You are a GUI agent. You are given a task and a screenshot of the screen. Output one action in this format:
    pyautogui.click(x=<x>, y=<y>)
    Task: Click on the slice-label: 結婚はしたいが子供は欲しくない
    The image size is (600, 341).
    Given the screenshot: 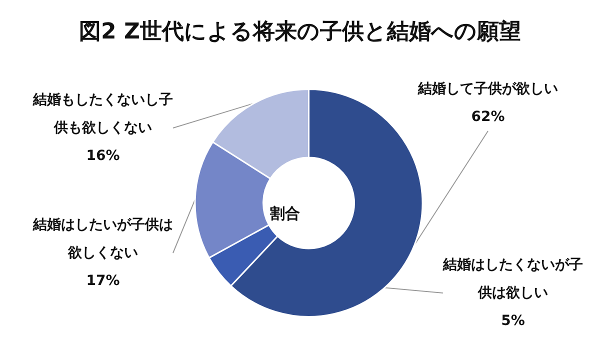 What is the action you would take?
    pyautogui.click(x=102, y=239)
    